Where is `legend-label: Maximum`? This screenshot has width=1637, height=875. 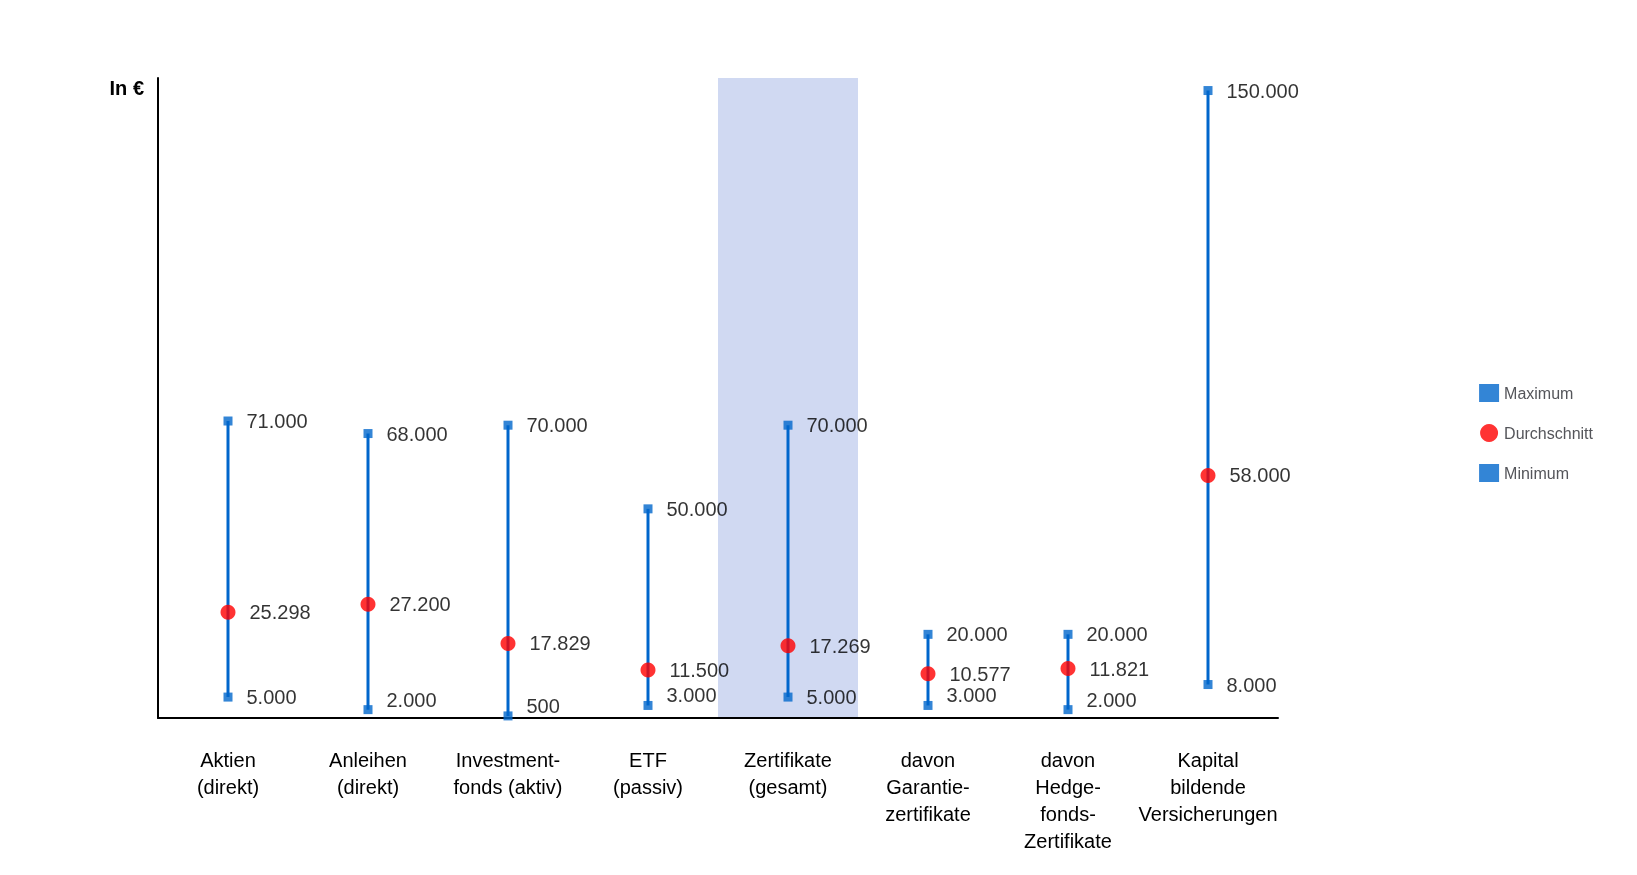 legend-label: Maximum is located at coordinates (1539, 393).